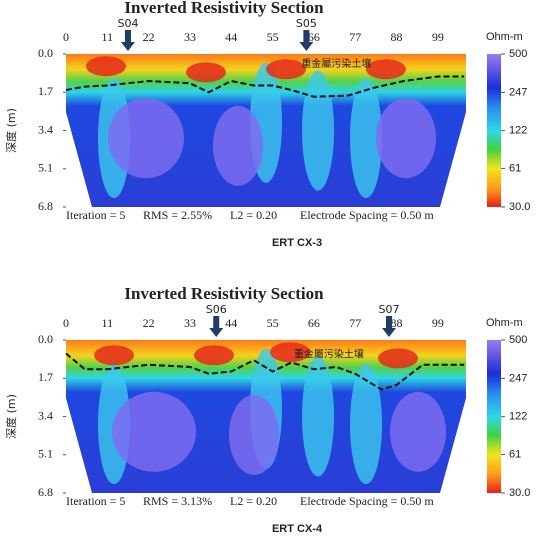 This screenshot has height=545, width=536. Describe the element at coordinates (177, 215) in the screenshot. I see `stat: RMS = 2.55%` at that location.